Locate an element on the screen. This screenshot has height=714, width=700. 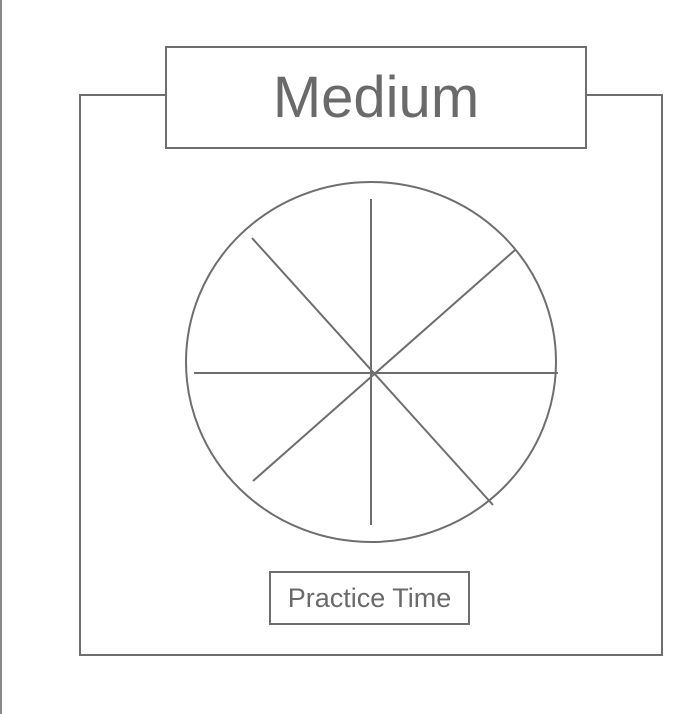
difficulty-title: Medium is located at coordinates (376, 97).